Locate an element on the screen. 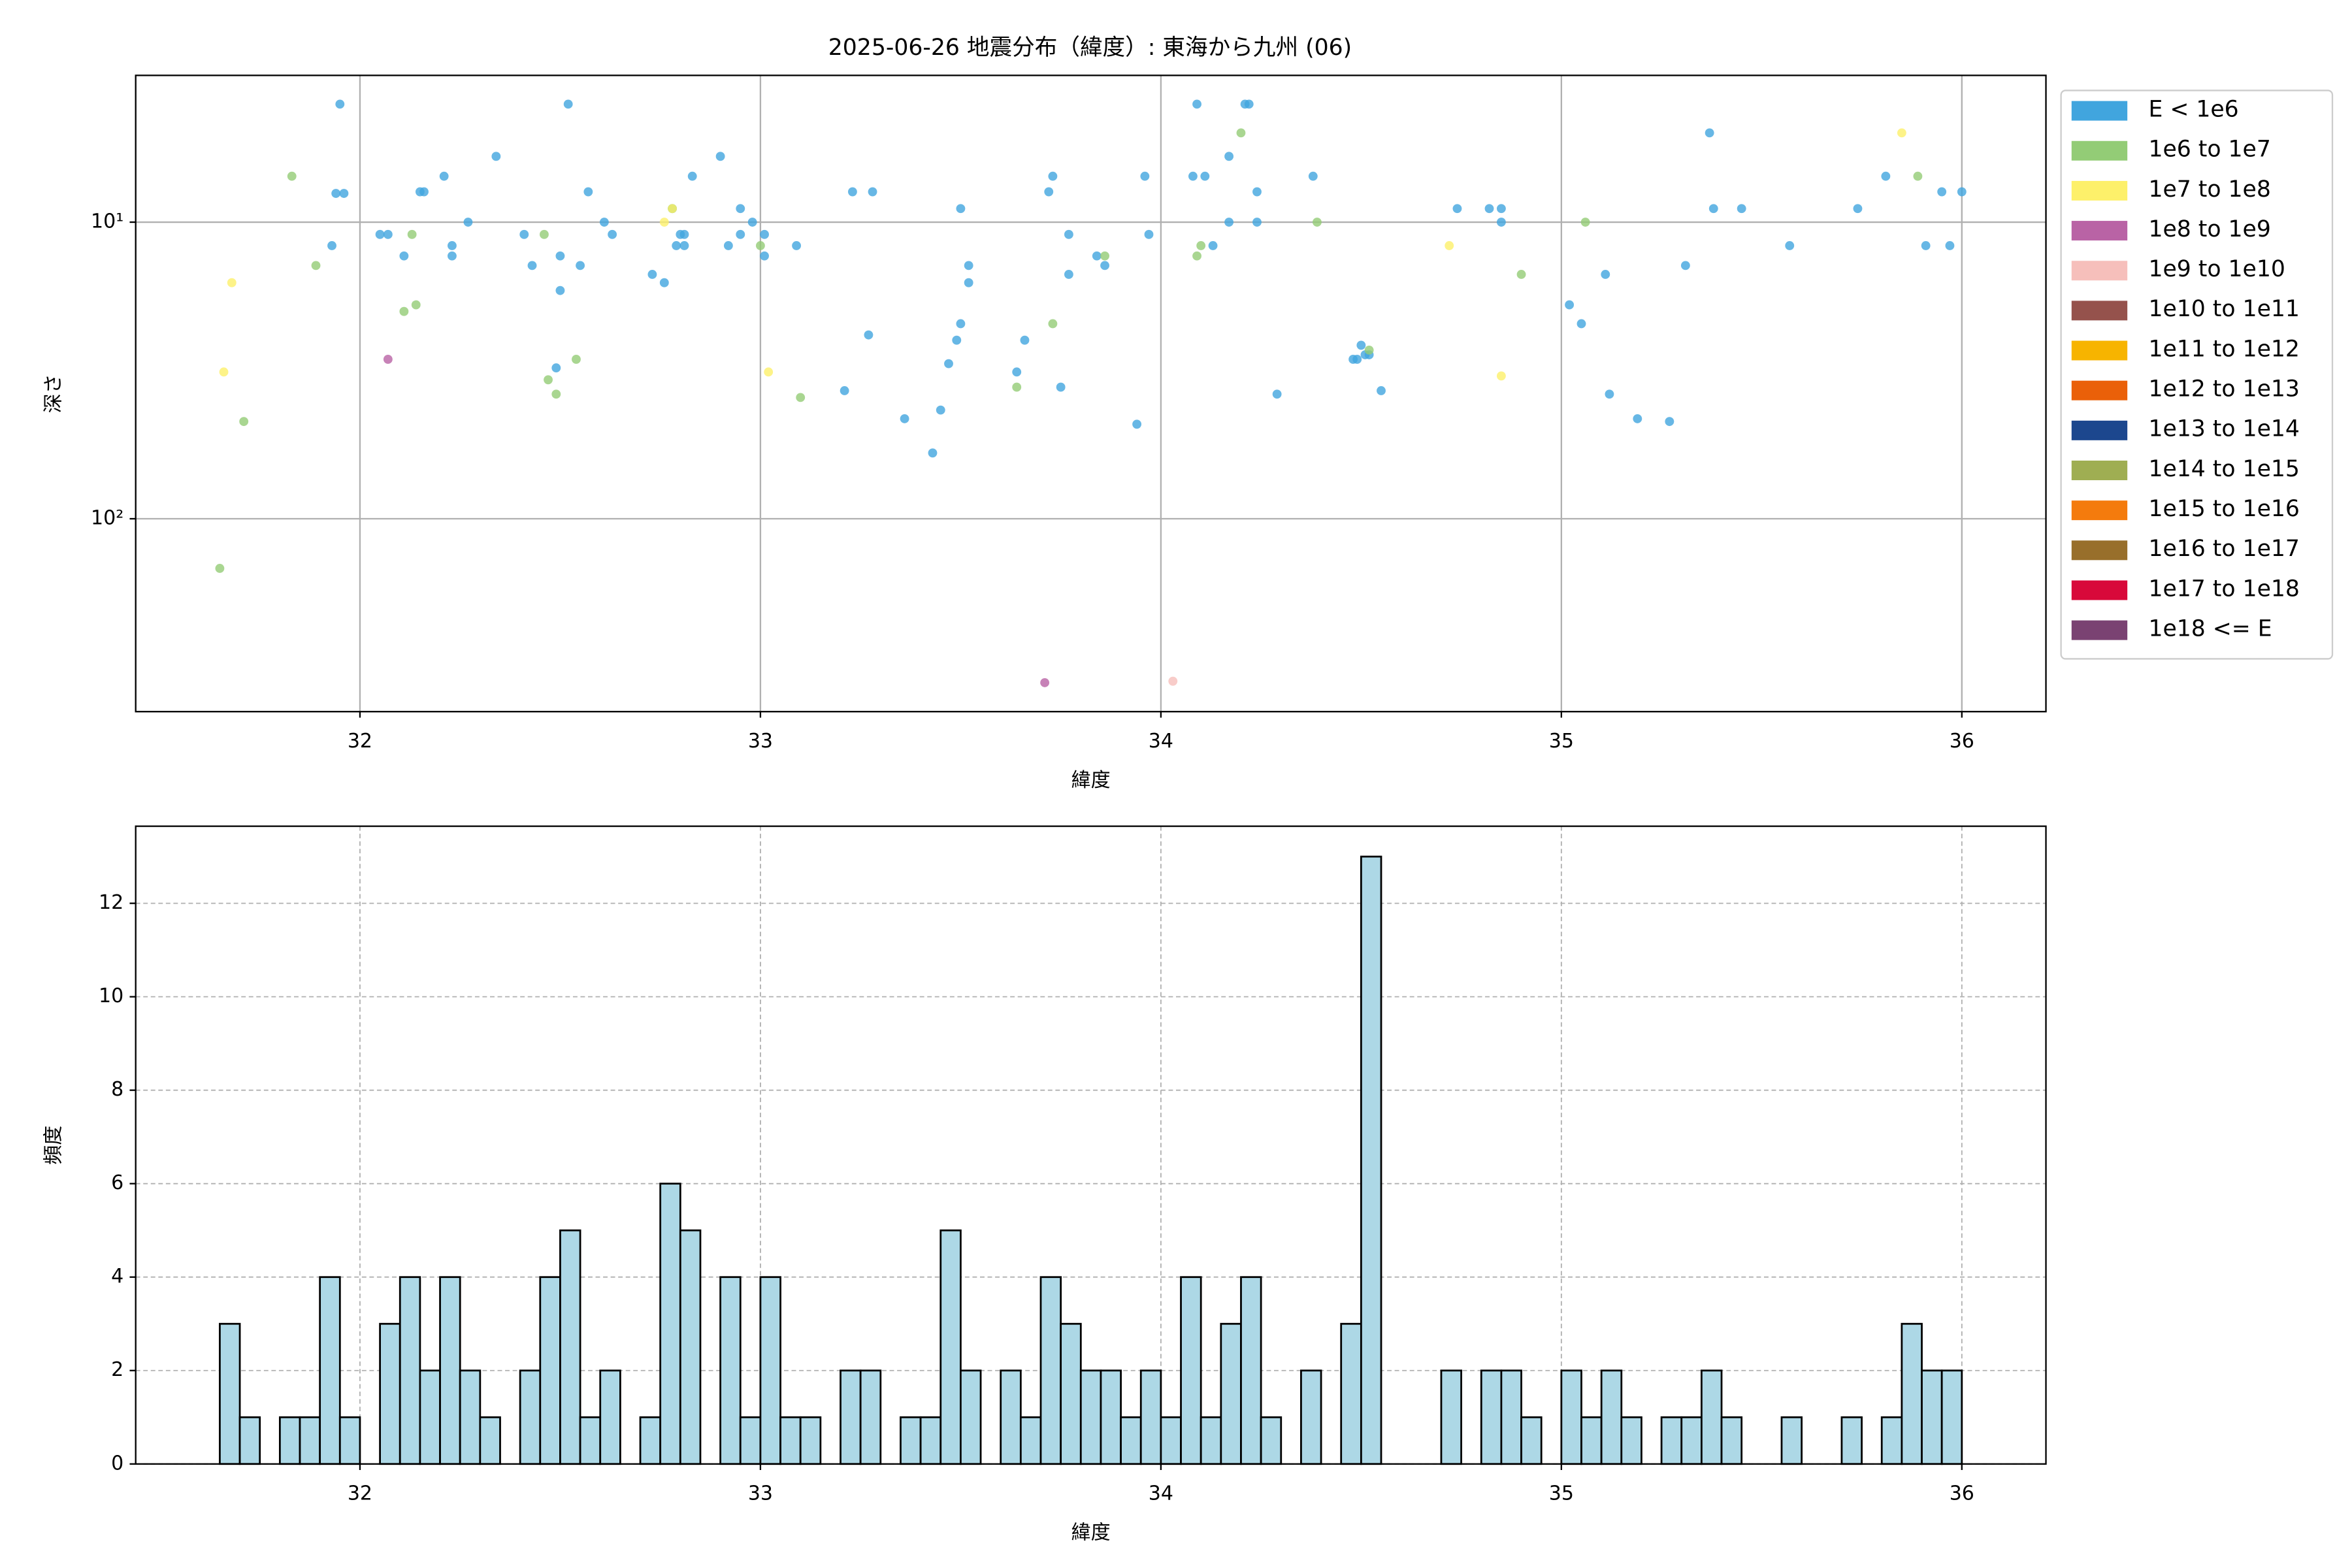 The image size is (2352, 1568). legend-label: 1e8 to 1e9 is located at coordinates (2209, 229).